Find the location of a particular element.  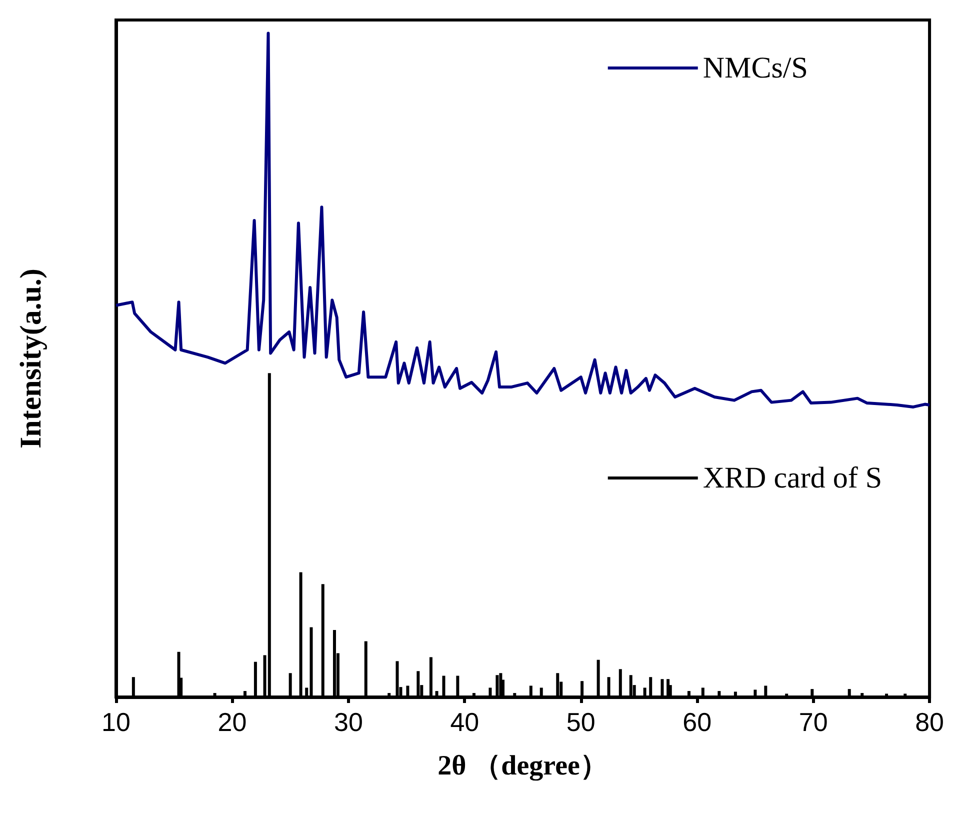

legend-label: NMCs/S is located at coordinates (755, 68).